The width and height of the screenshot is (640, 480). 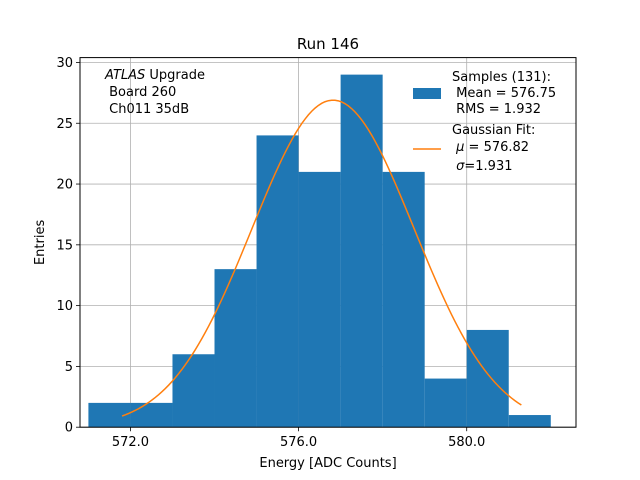 What do you see at coordinates (298, 442) in the screenshot?
I see `x-tick-label-1: 576.0` at bounding box center [298, 442].